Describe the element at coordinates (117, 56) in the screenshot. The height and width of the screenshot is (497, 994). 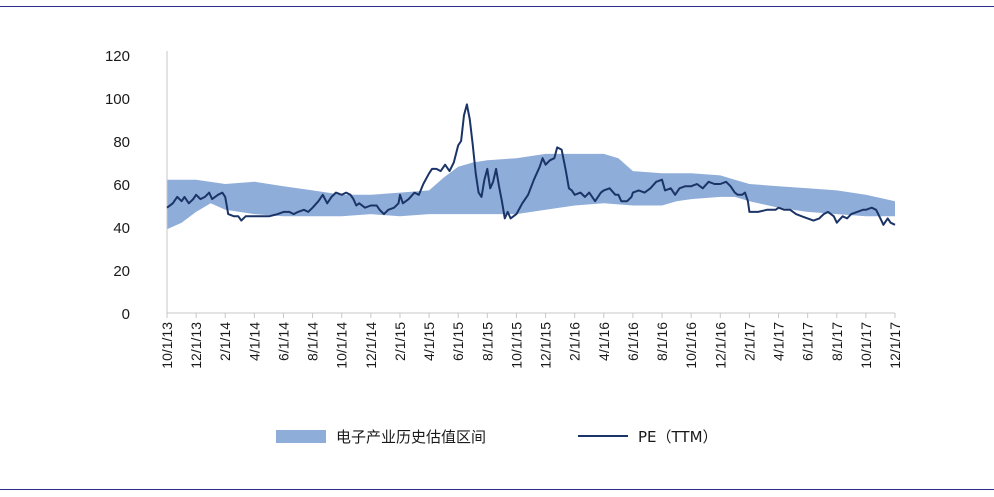
I see `y-tick-label: 120` at that location.